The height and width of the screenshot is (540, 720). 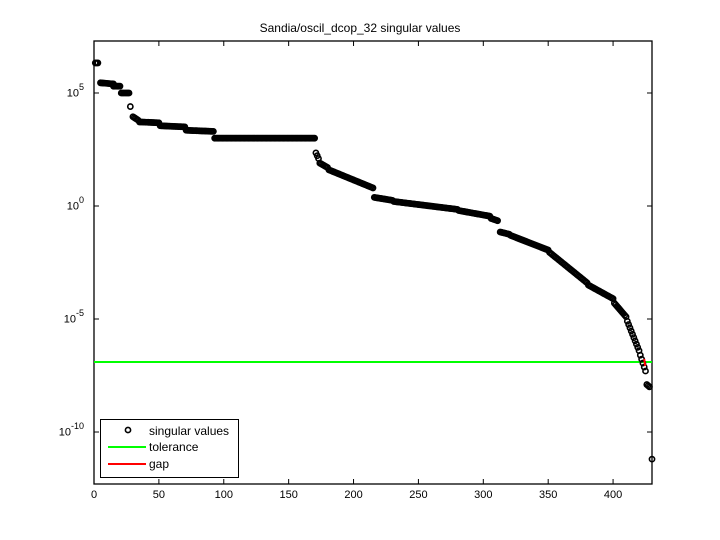 I want to click on green-line-icon, so click(x=127, y=447).